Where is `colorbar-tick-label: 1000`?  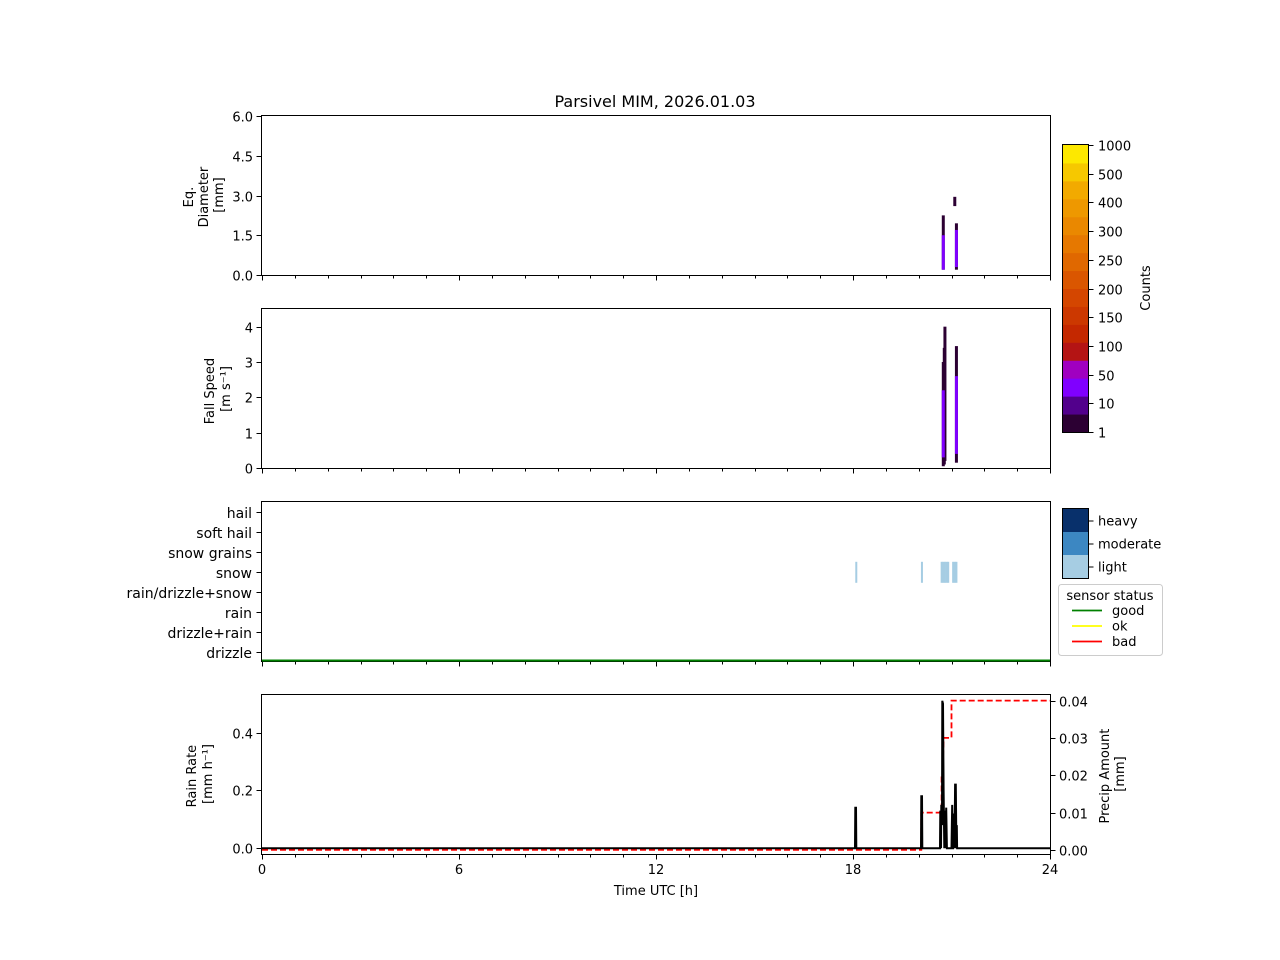 colorbar-tick-label: 1000 is located at coordinates (1114, 147).